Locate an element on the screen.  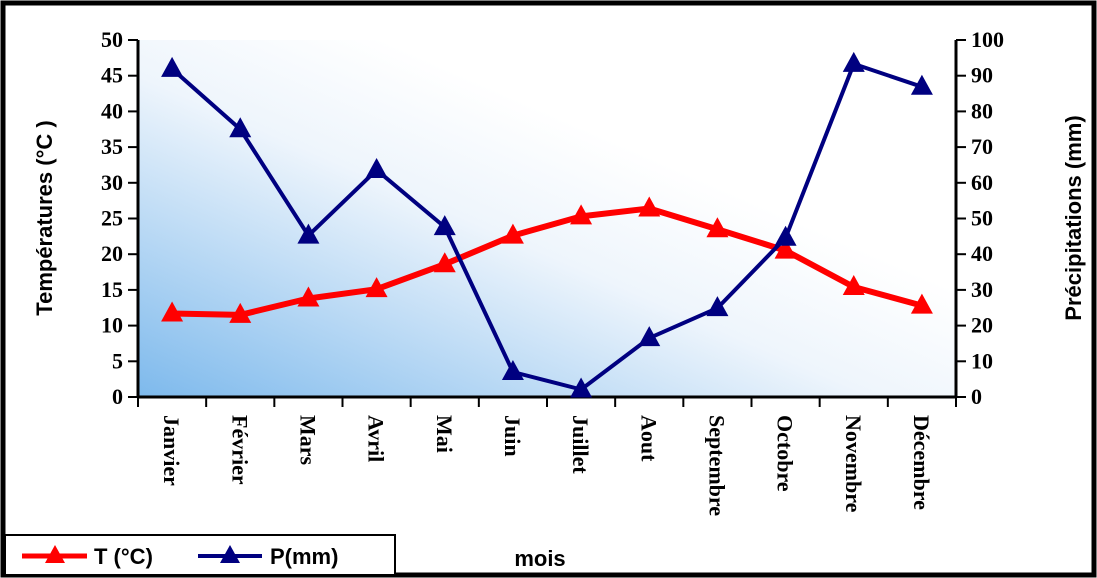
right-tick-label: 30 is located at coordinates (982, 289).